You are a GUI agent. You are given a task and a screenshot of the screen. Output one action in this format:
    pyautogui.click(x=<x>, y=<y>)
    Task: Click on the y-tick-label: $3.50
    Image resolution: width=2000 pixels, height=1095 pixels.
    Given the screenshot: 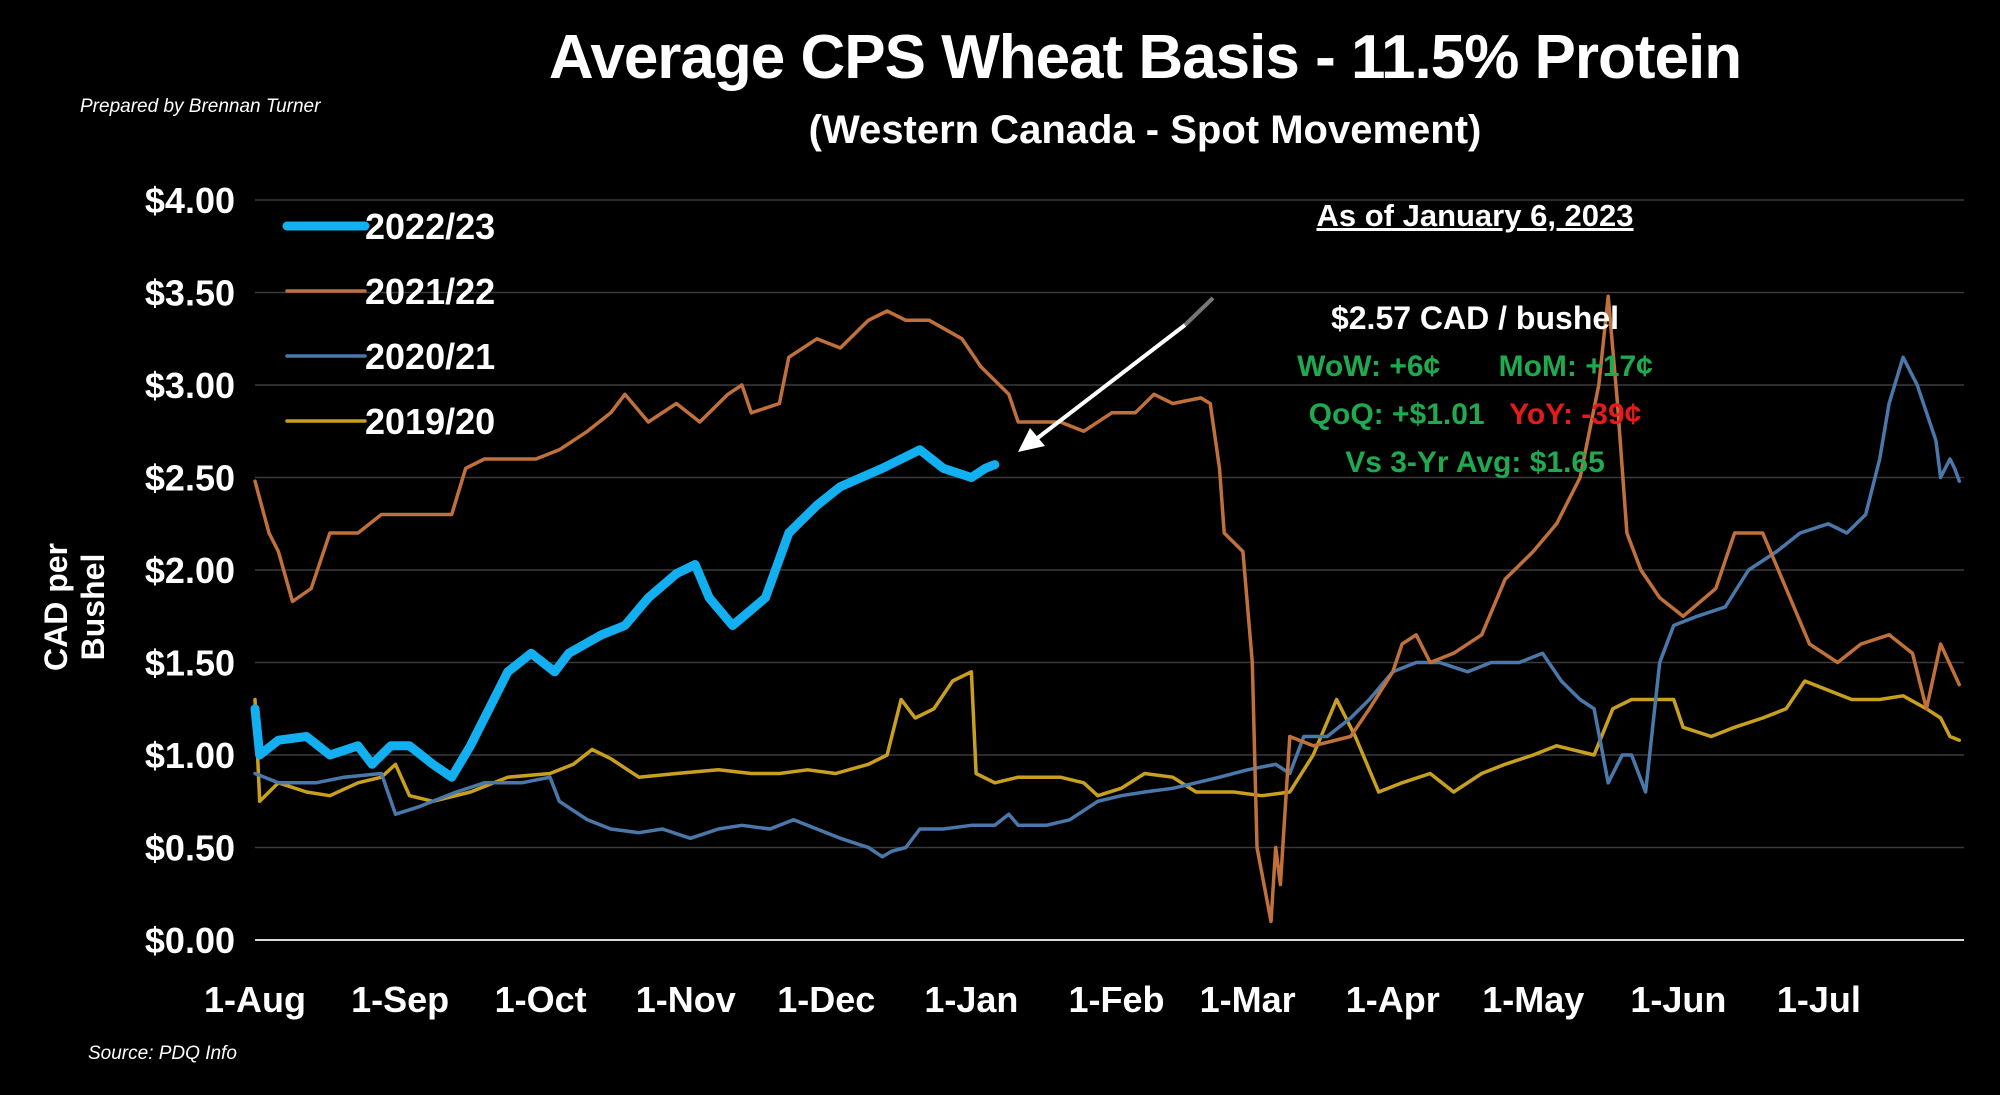 What is the action you would take?
    pyautogui.click(x=190, y=293)
    